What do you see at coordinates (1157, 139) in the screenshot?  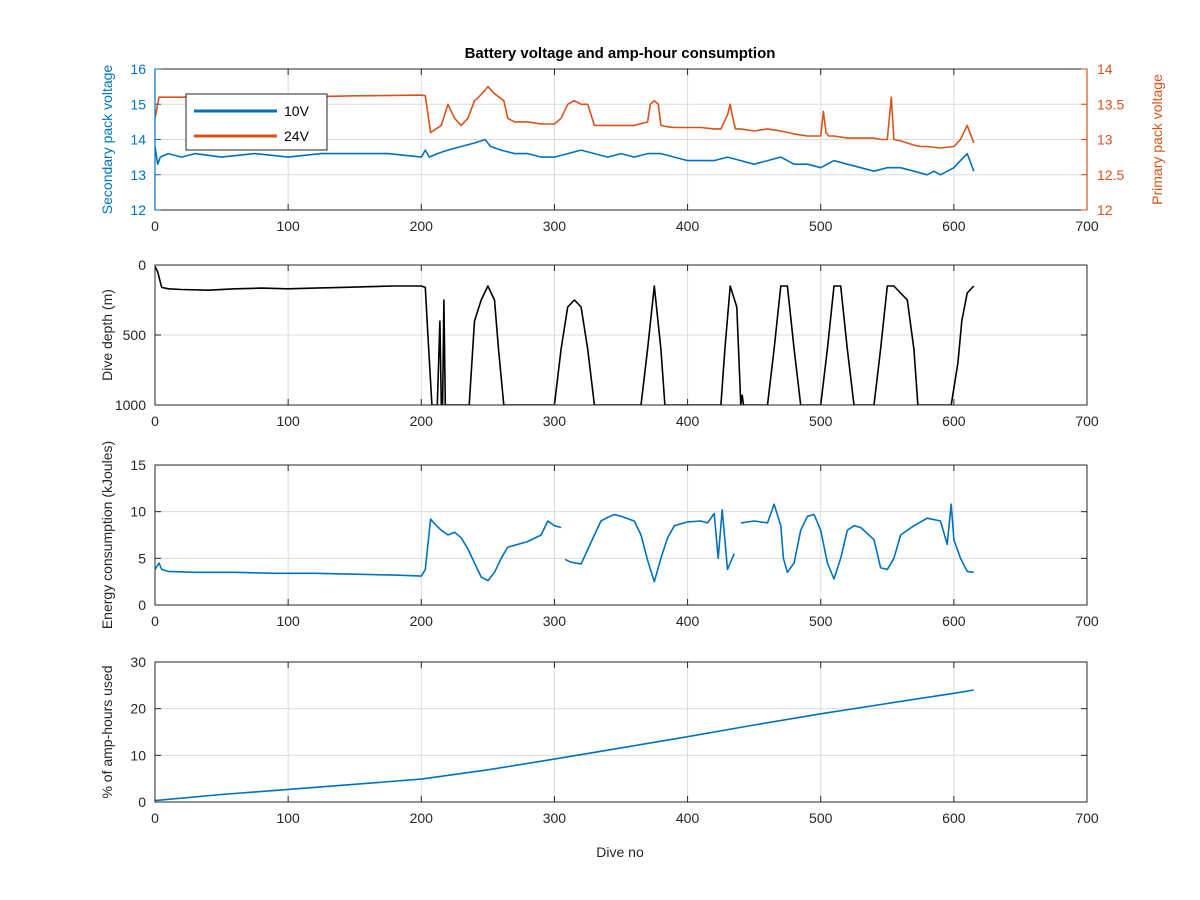 I see `y-right-axis-label: Primary pack voltage` at bounding box center [1157, 139].